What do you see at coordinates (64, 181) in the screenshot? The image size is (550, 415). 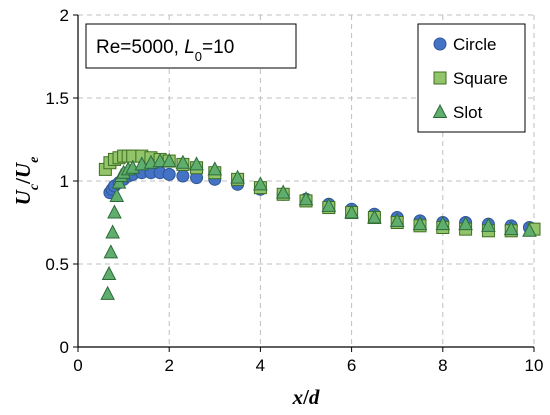 I see `y-tick-label: 1` at bounding box center [64, 181].